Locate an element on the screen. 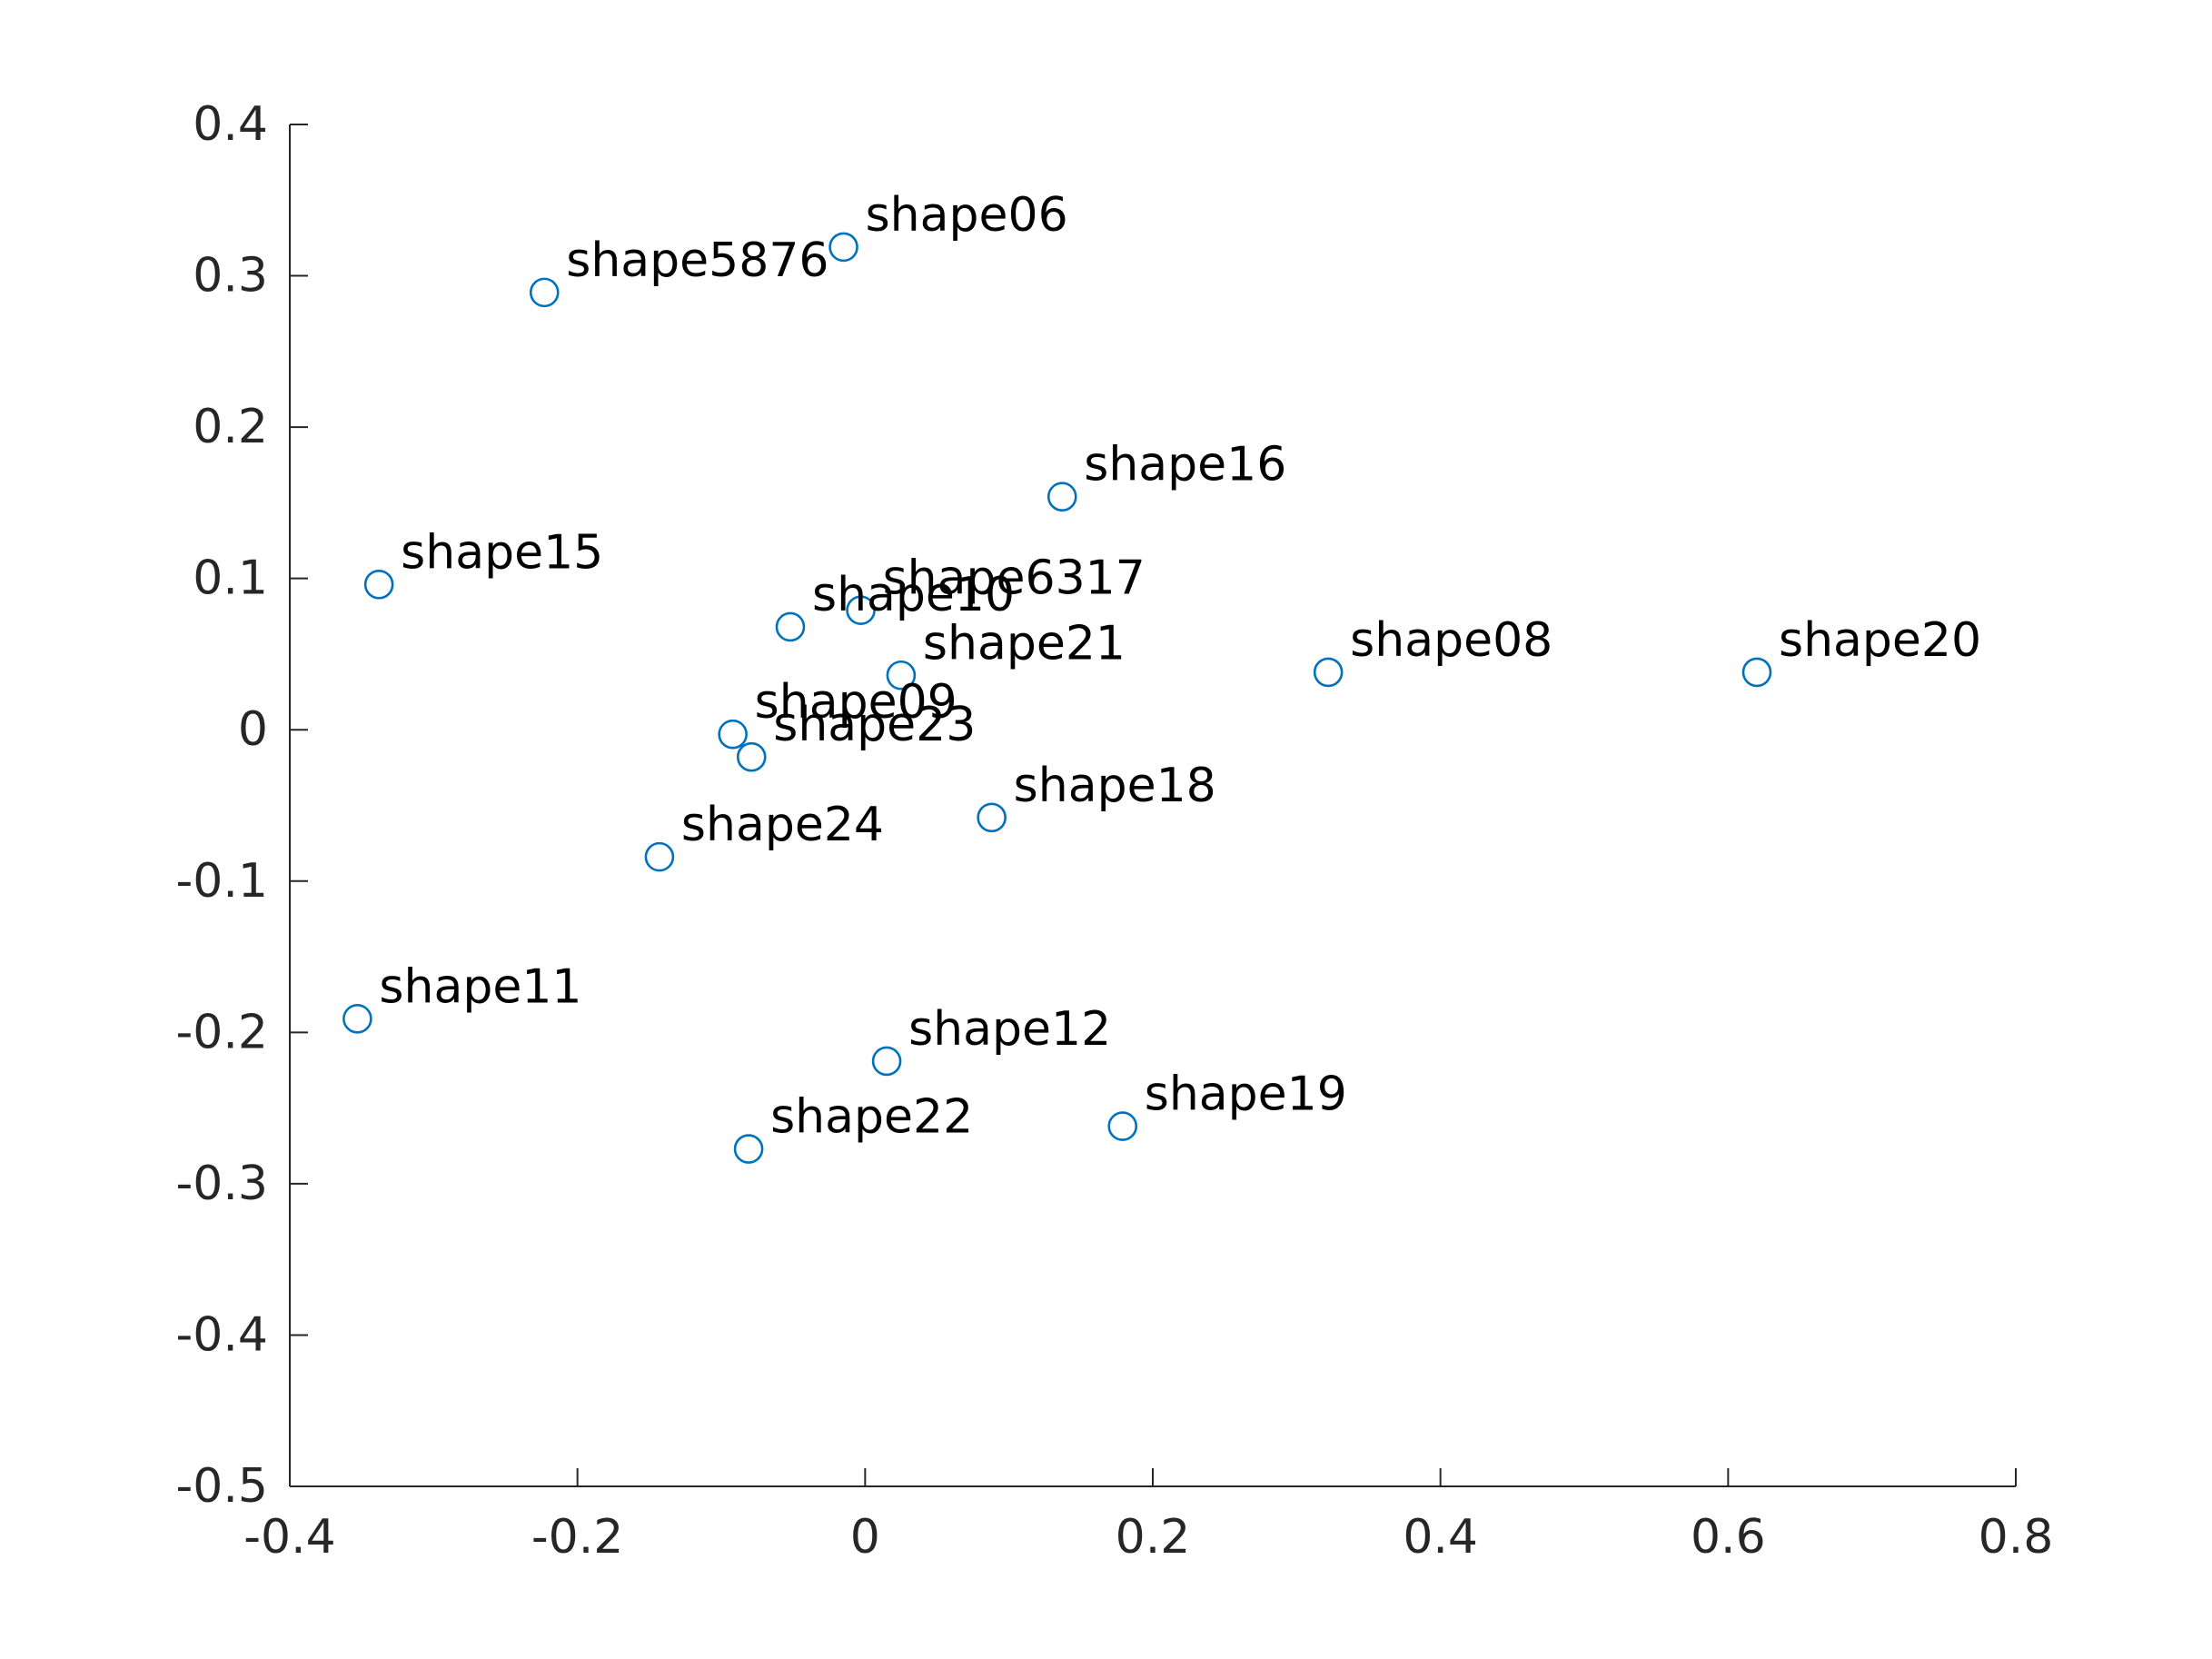 The image size is (2212, 1659). x-tick-label: -0.2 is located at coordinates (577, 1537).